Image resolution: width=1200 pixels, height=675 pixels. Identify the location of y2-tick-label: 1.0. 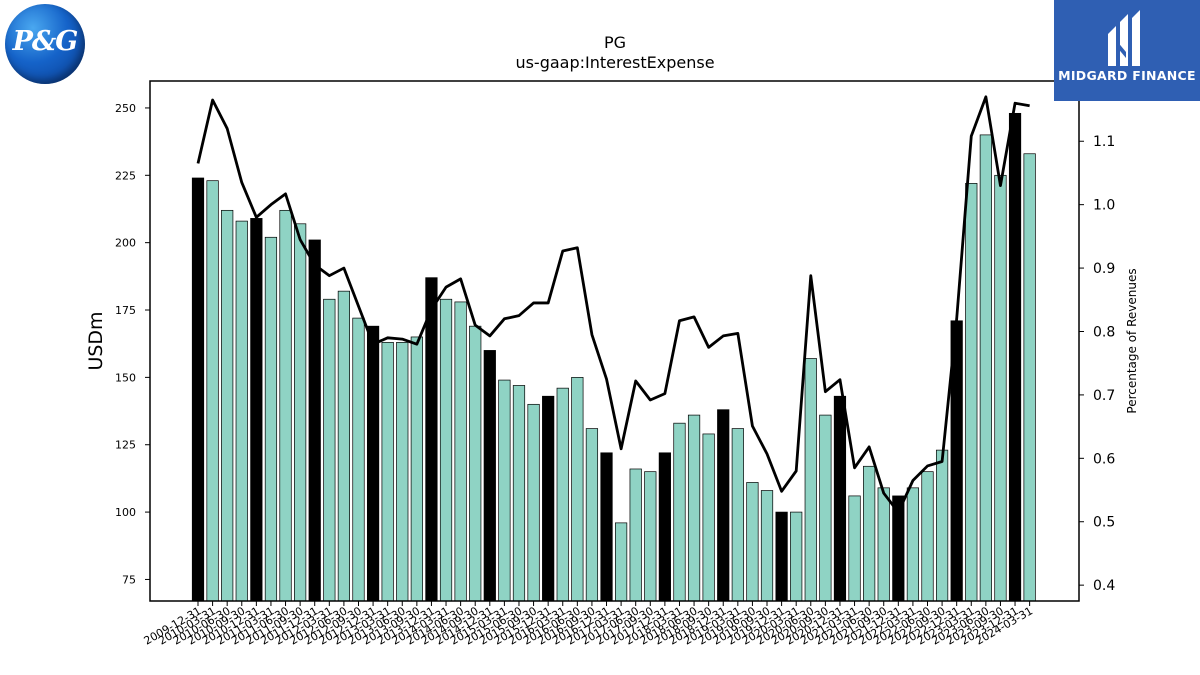
(1104, 206).